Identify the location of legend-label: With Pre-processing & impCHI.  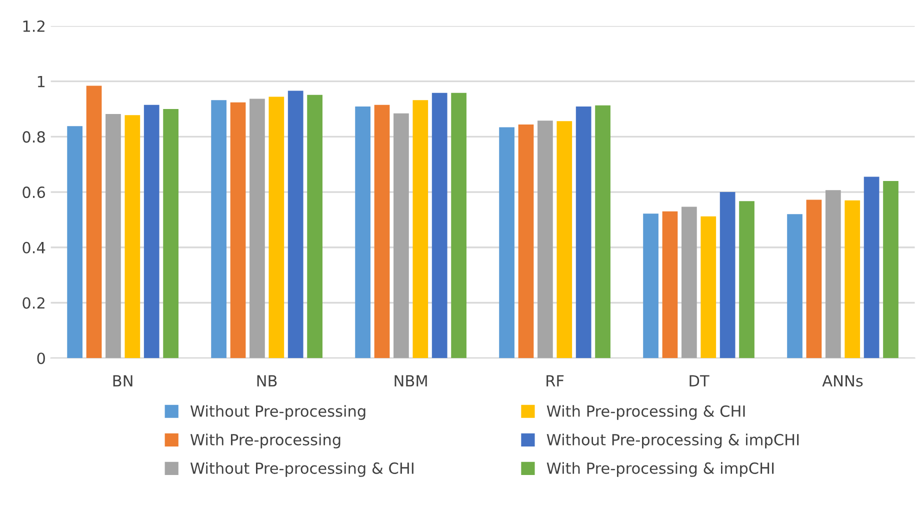
(660, 469).